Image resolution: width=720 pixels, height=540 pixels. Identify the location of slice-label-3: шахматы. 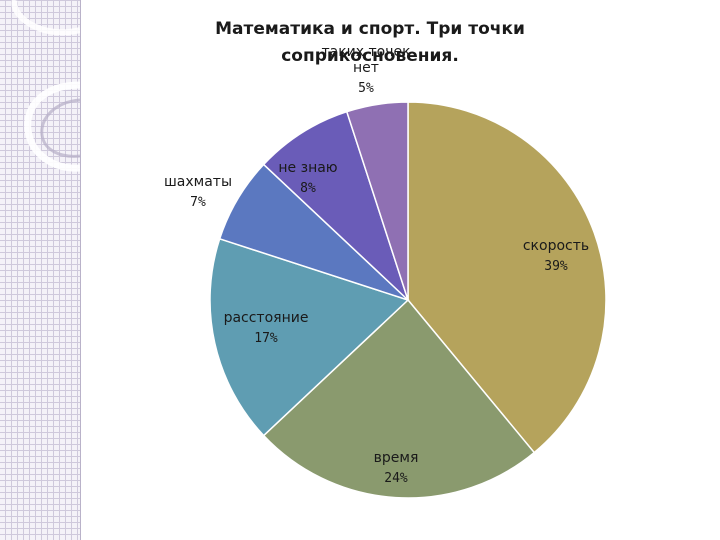
(198, 182).